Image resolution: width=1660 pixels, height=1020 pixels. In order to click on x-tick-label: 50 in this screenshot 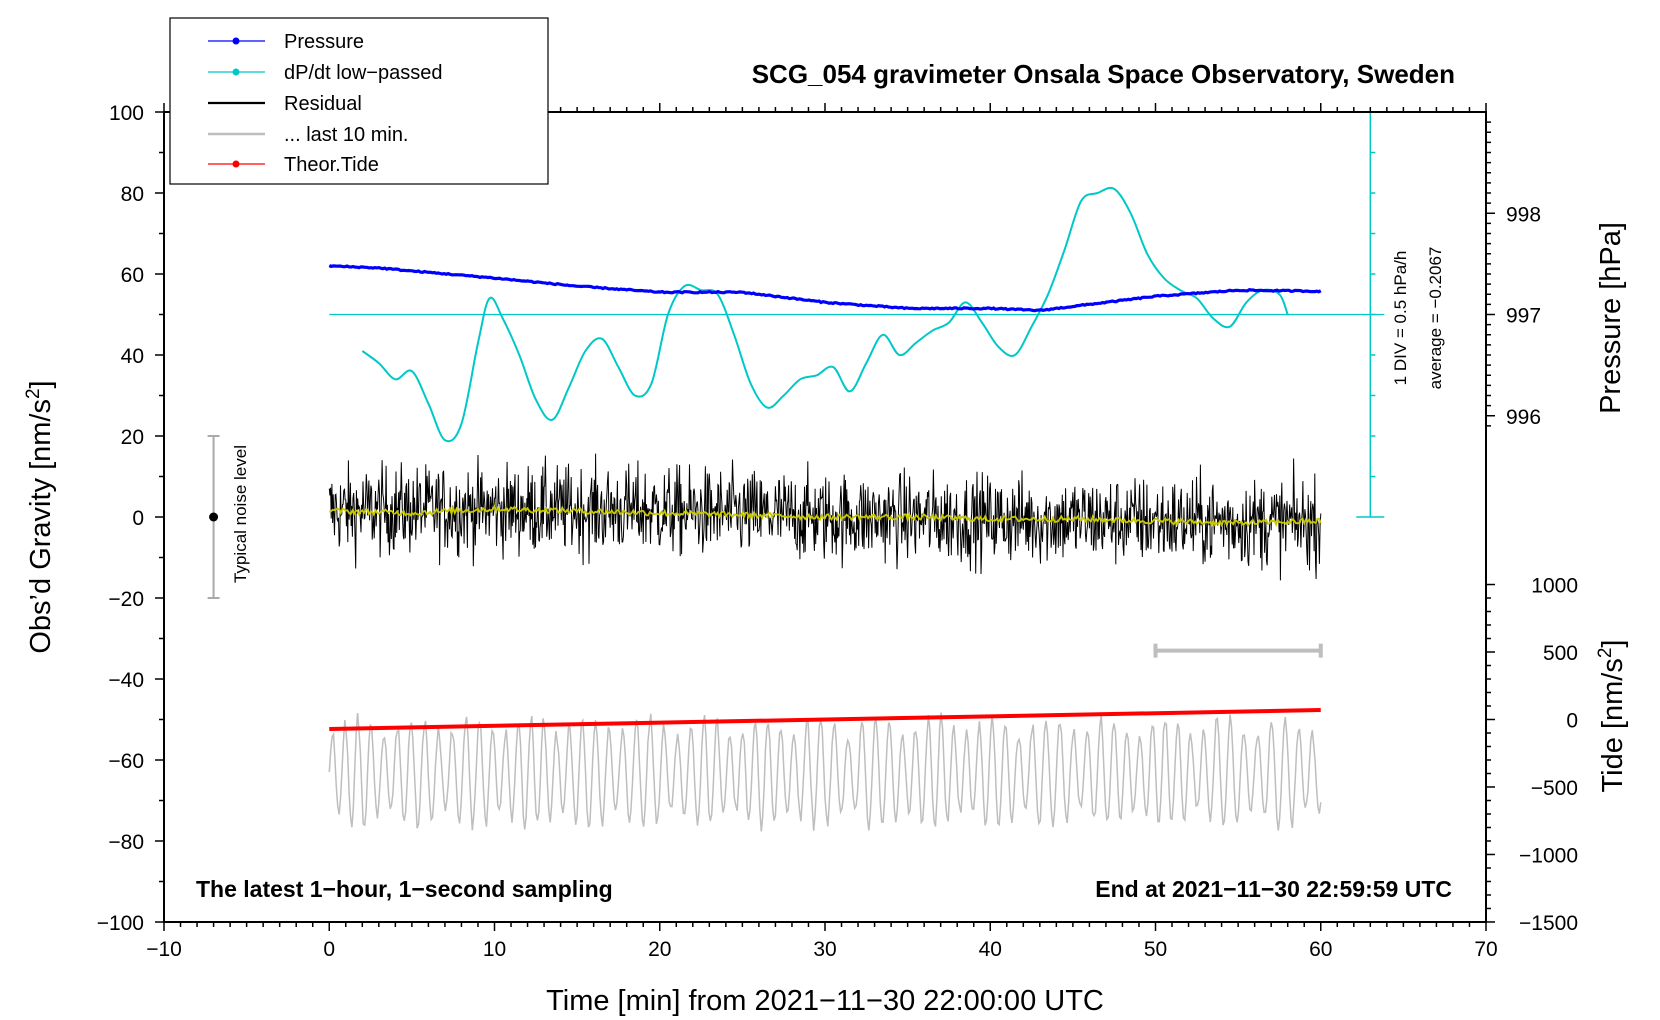, I will do `click(1155, 949)`.